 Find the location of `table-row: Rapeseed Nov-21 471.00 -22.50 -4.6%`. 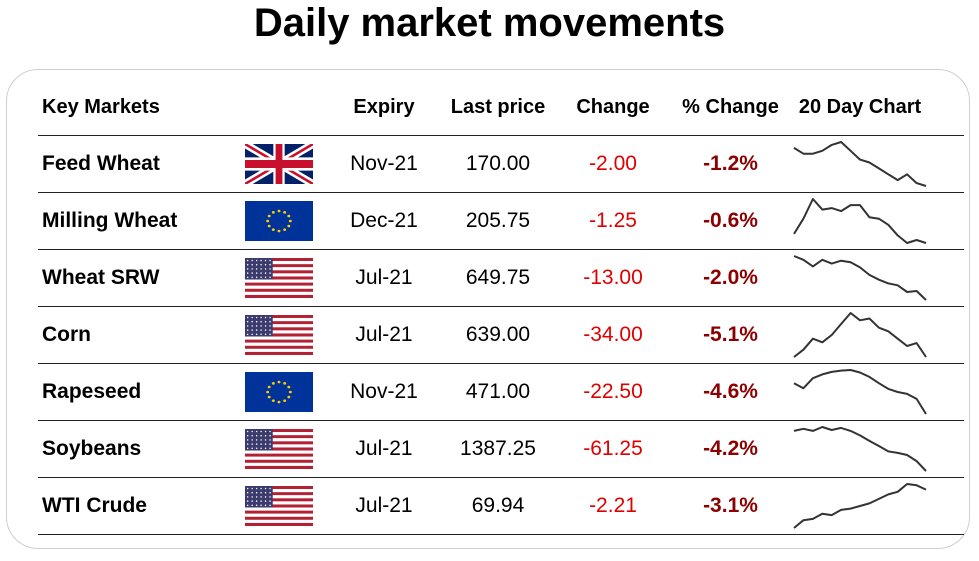

table-row: Rapeseed Nov-21 471.00 -22.50 -4.6% is located at coordinates (501, 392).